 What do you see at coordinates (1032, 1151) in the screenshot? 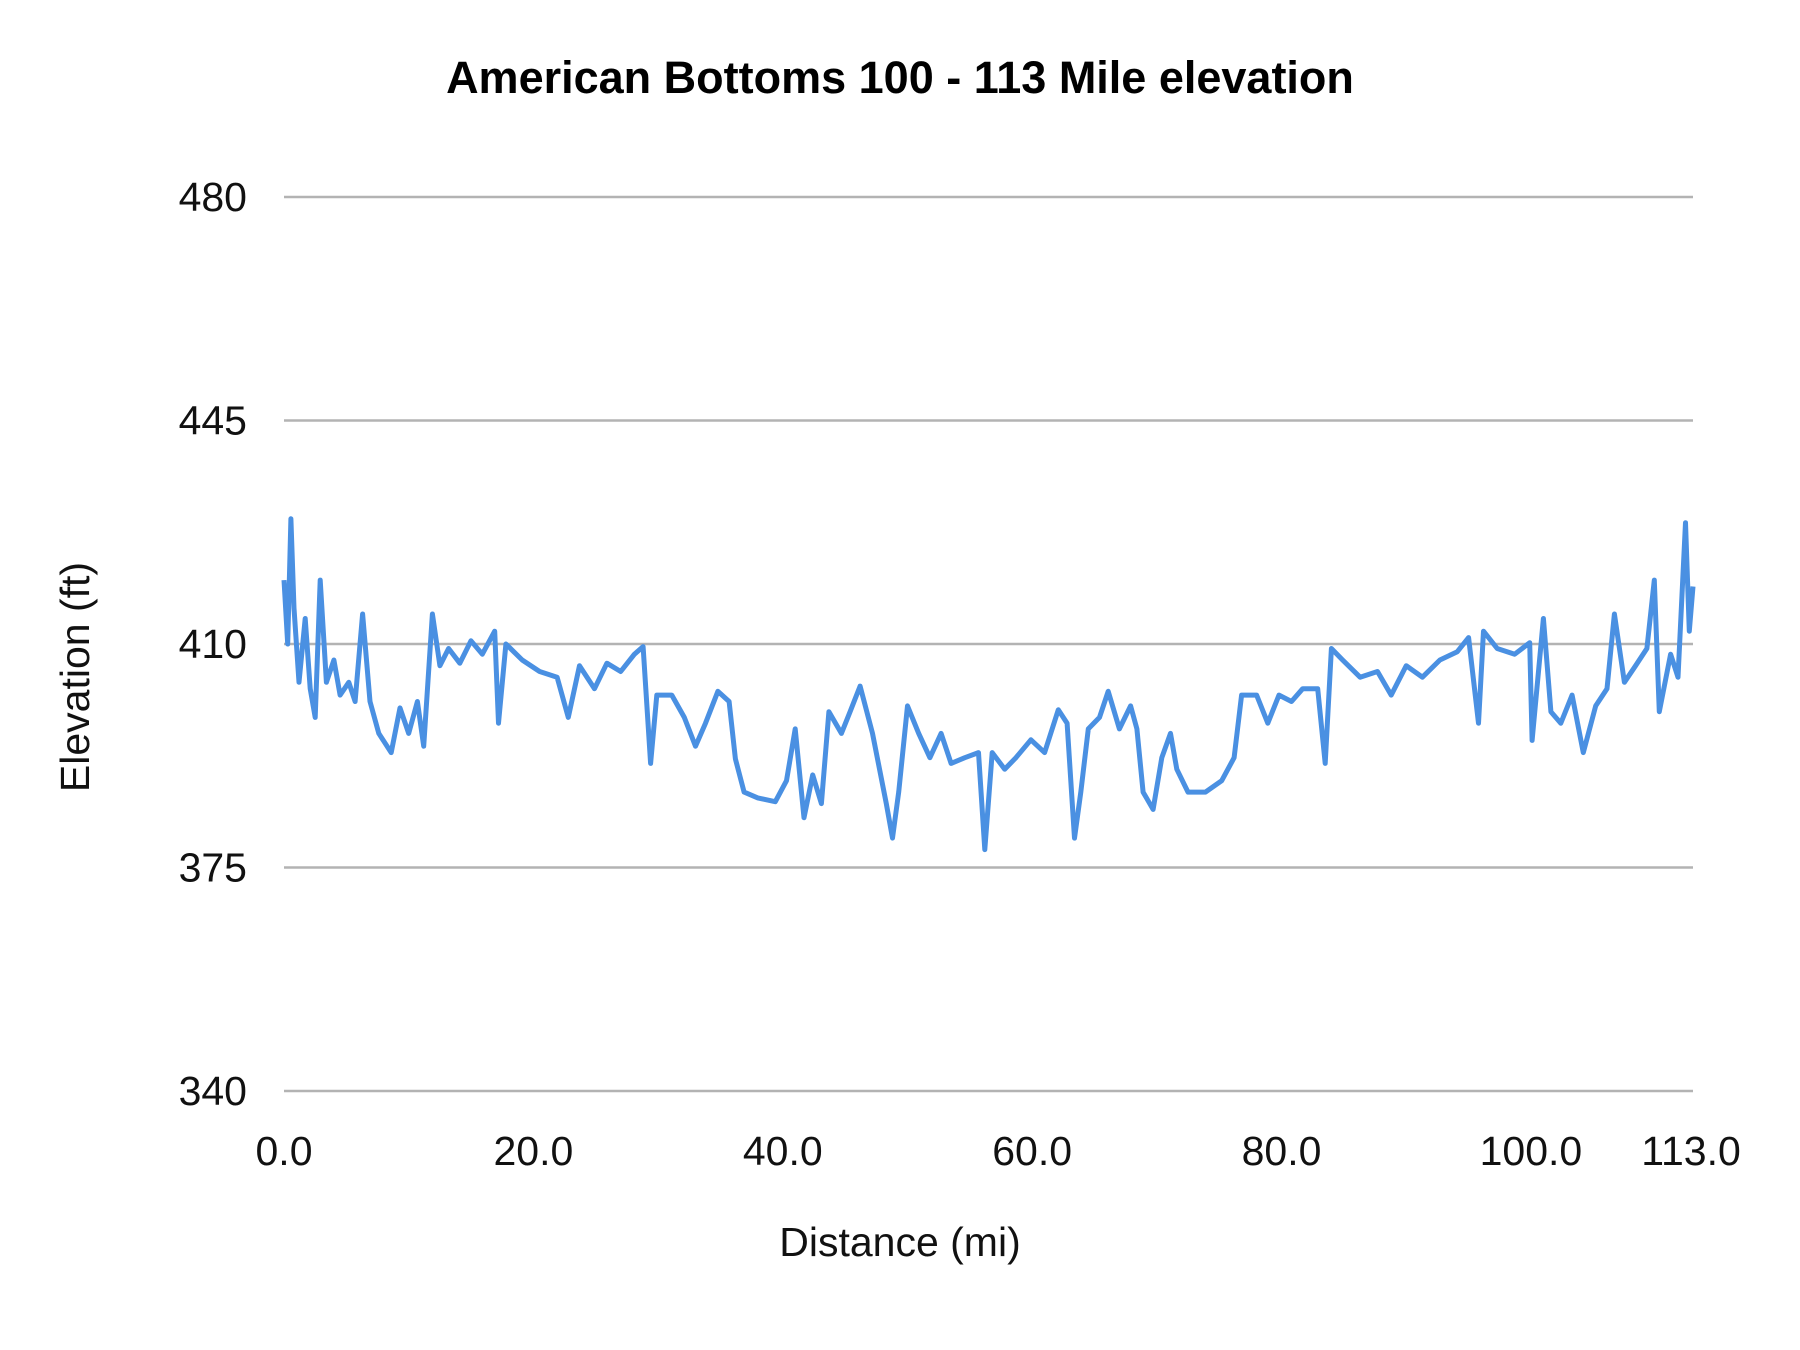
I see `x-tick-label: 60.0` at bounding box center [1032, 1151].